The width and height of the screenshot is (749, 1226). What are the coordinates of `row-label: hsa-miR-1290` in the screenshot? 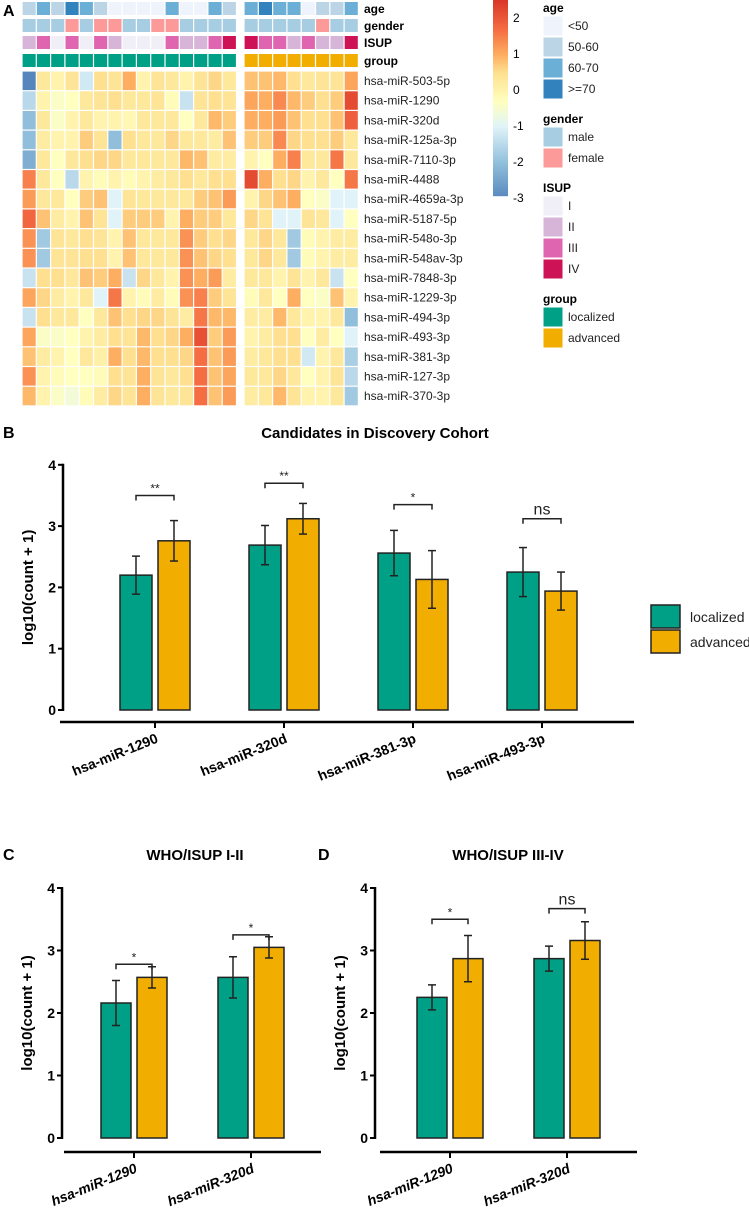 It's located at (402, 101).